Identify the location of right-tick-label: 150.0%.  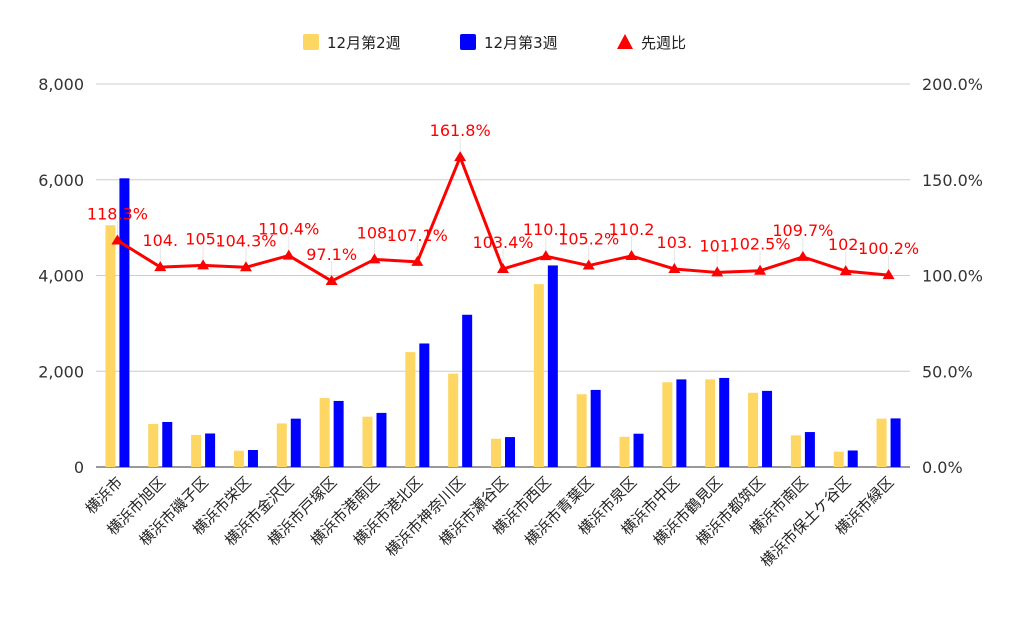
(952, 180).